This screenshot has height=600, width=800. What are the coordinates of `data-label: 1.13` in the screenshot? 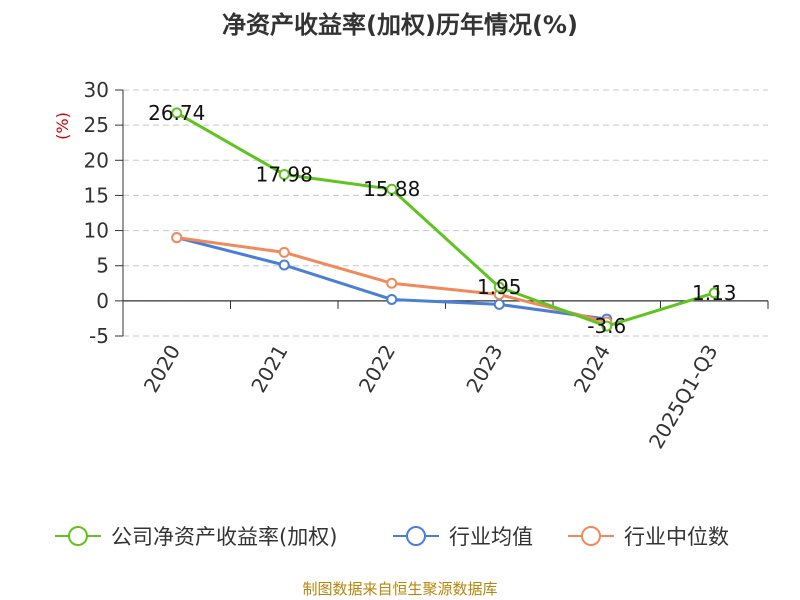 It's located at (714, 293).